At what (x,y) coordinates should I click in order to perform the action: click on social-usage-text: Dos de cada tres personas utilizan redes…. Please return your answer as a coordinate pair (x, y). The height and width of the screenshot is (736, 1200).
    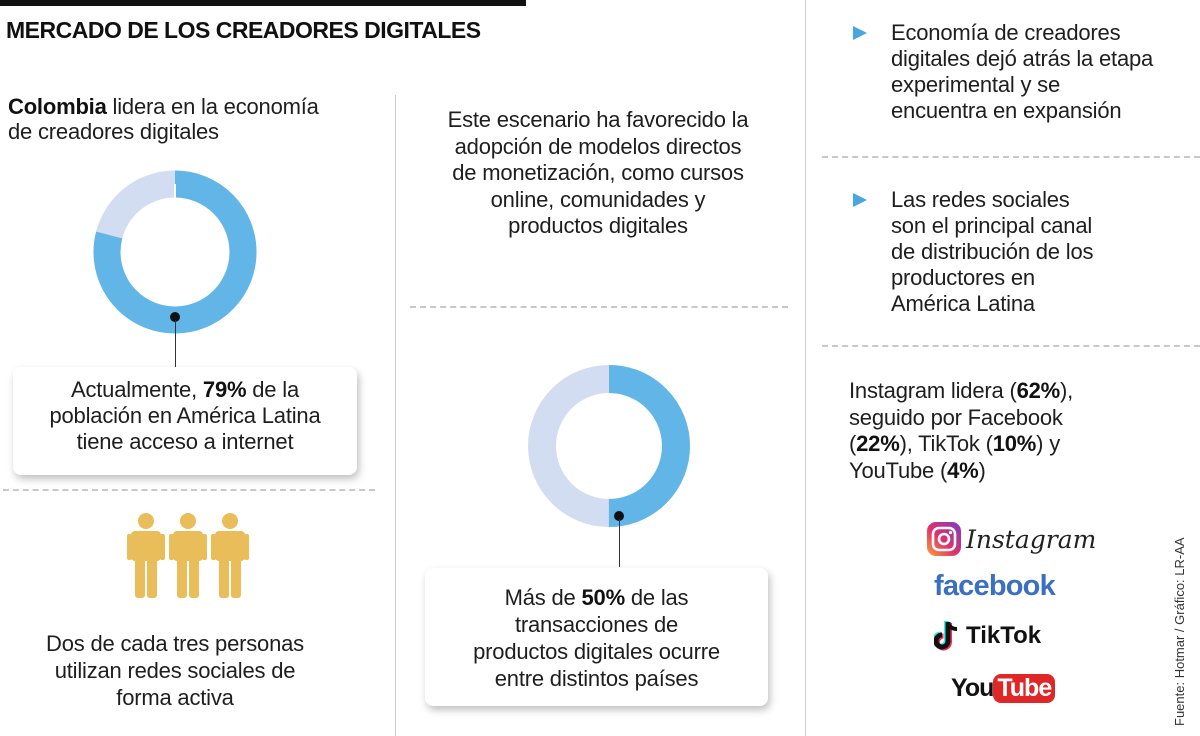
    Looking at the image, I should click on (175, 670).